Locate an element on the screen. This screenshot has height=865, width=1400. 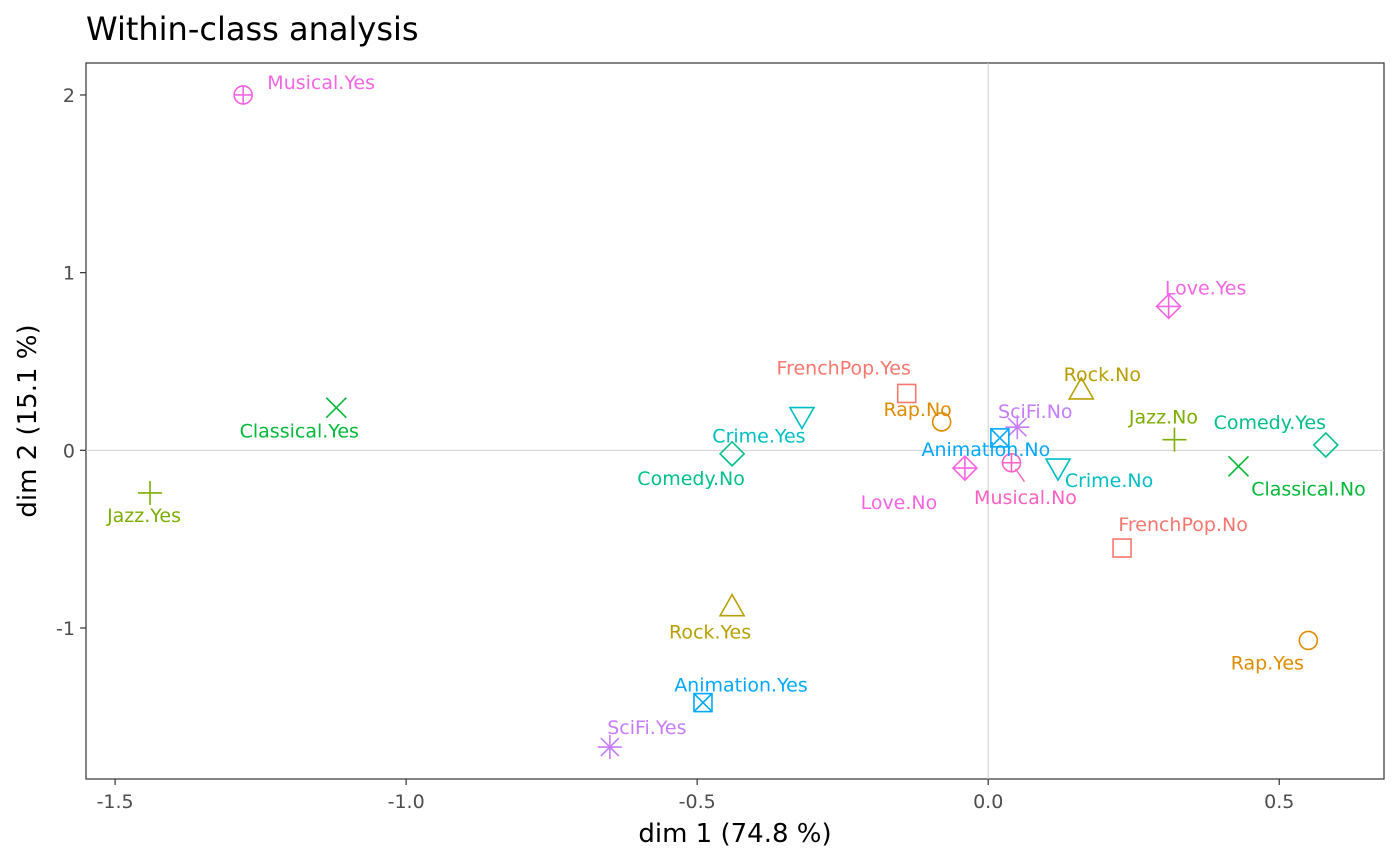
y-tick-label: -1 is located at coordinates (65, 629).